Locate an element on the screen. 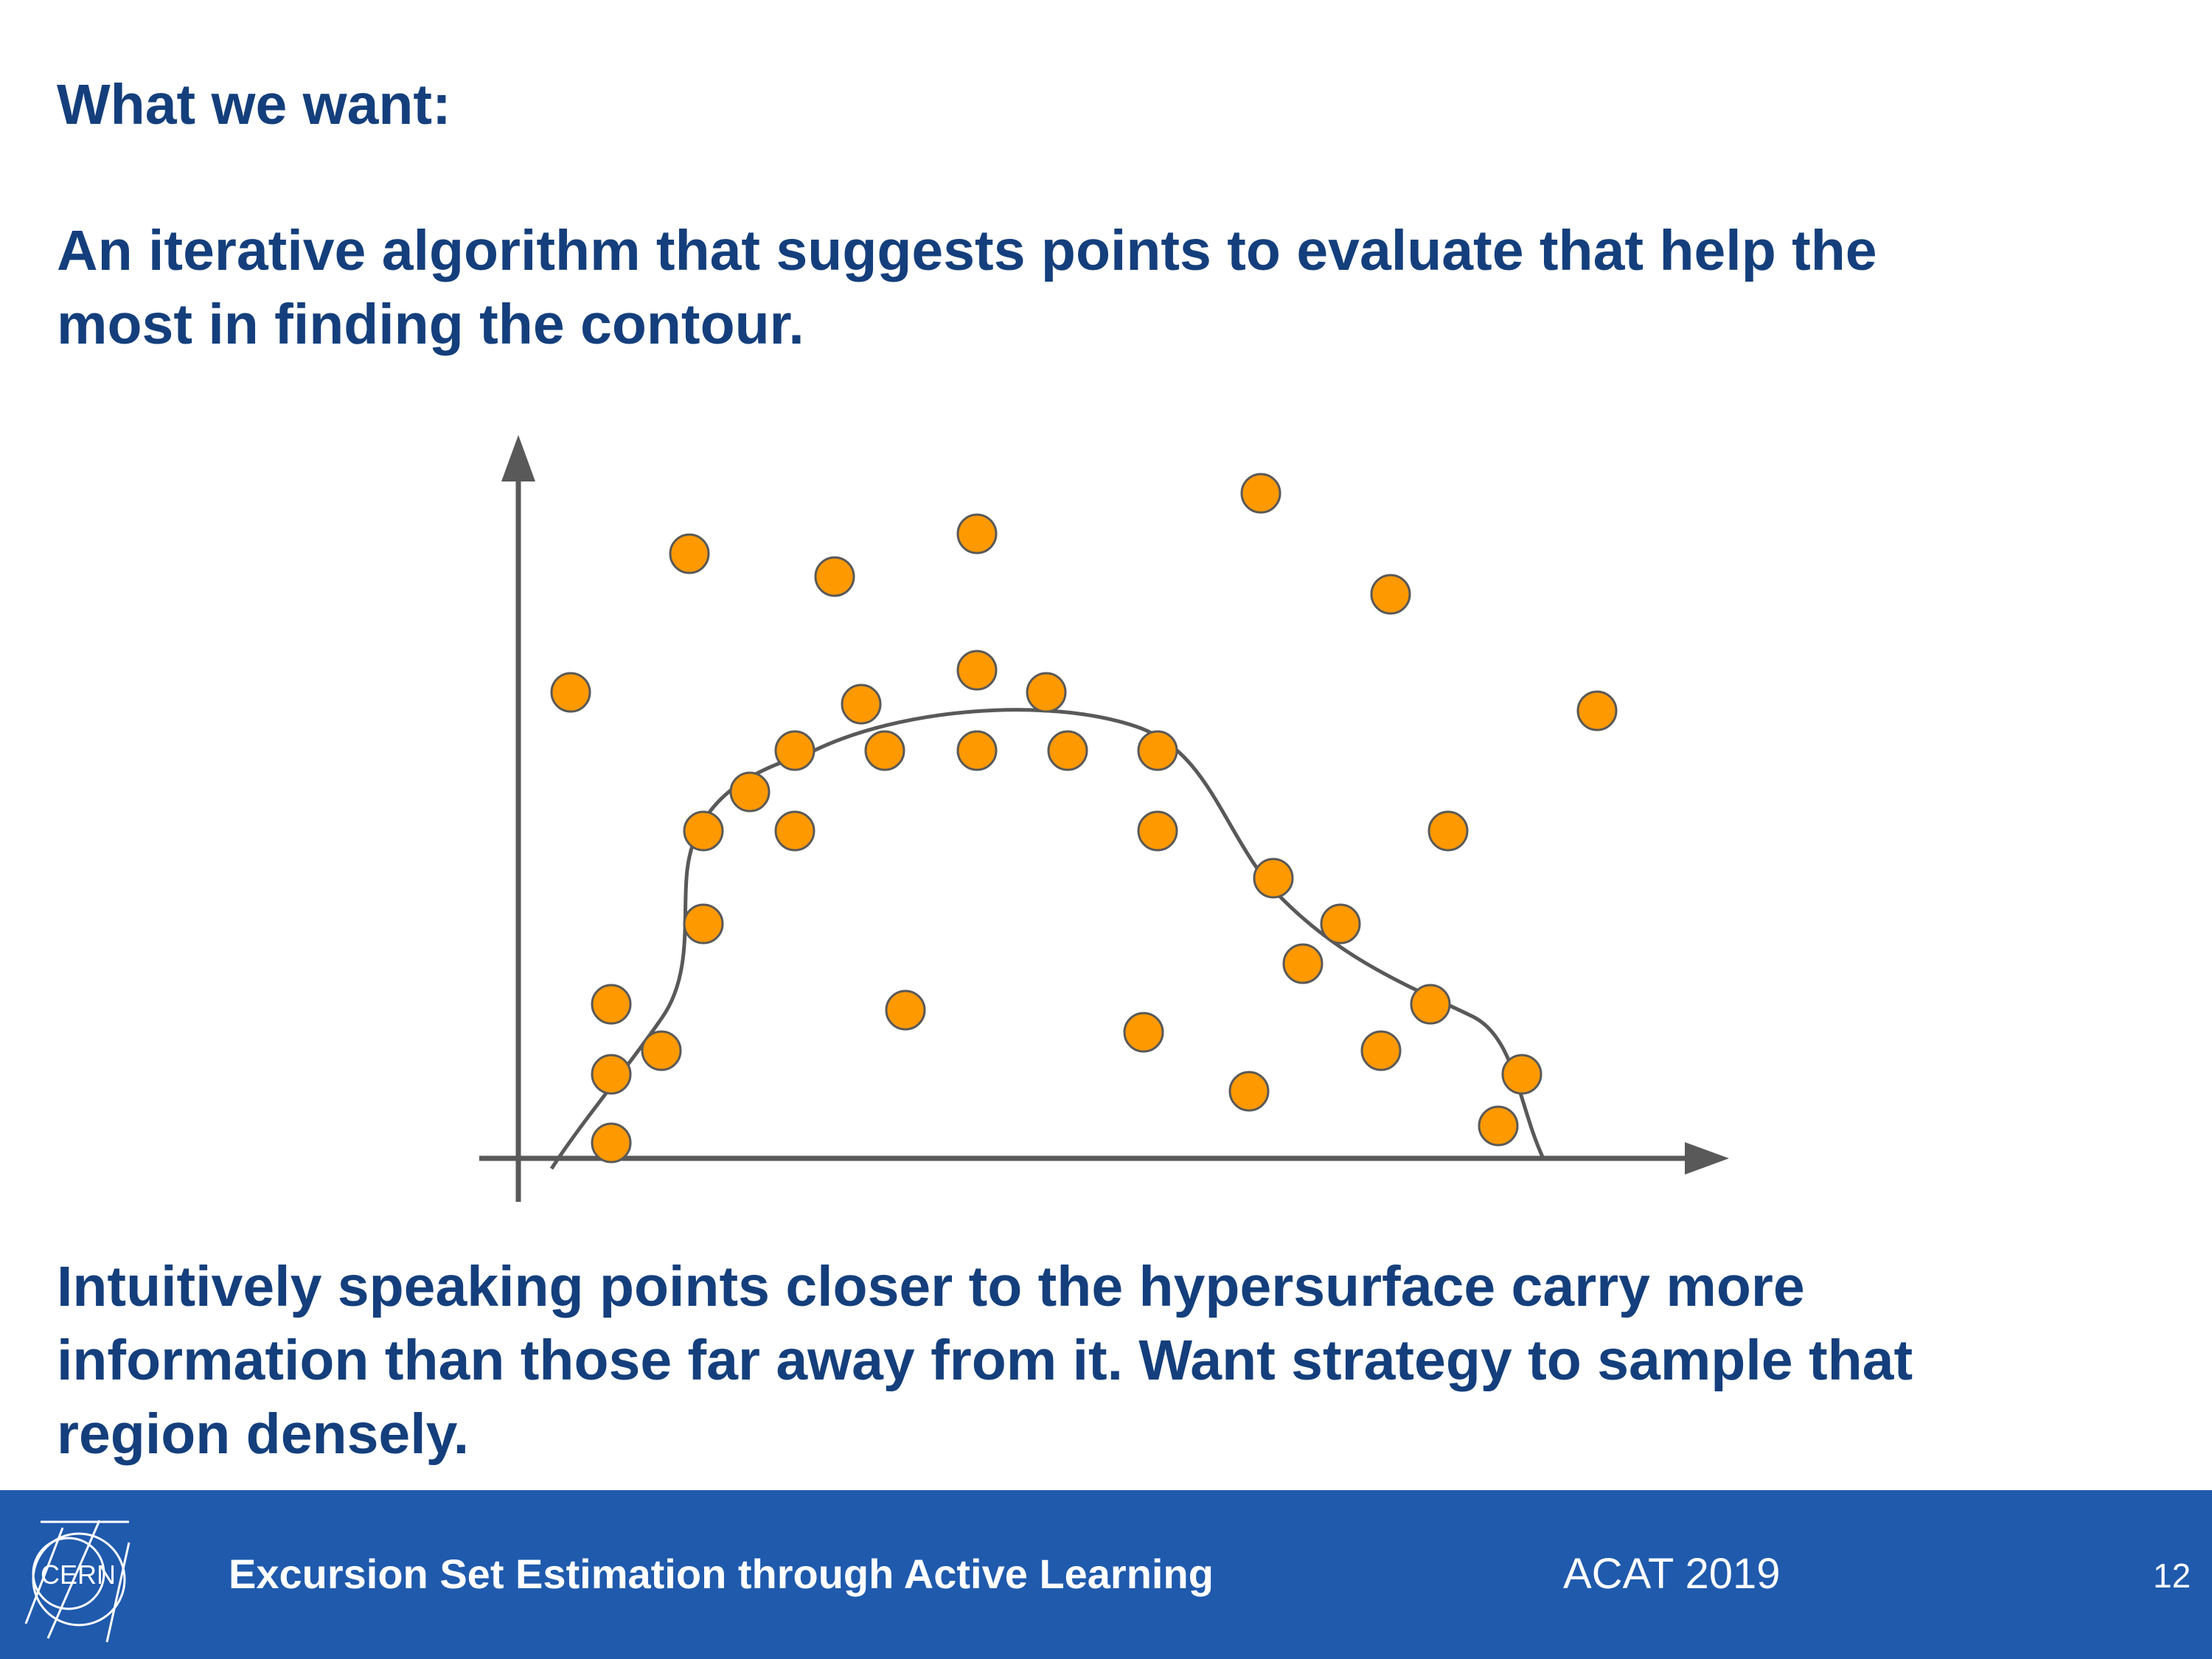 Image resolution: width=2212 pixels, height=1659 pixels. intro-line: most in finding the contour. is located at coordinates (430, 324).